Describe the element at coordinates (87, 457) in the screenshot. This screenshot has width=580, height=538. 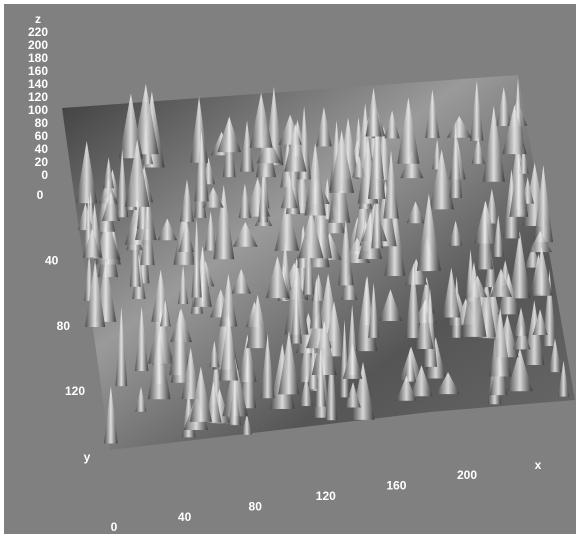
I see `y-axis-label: y` at that location.